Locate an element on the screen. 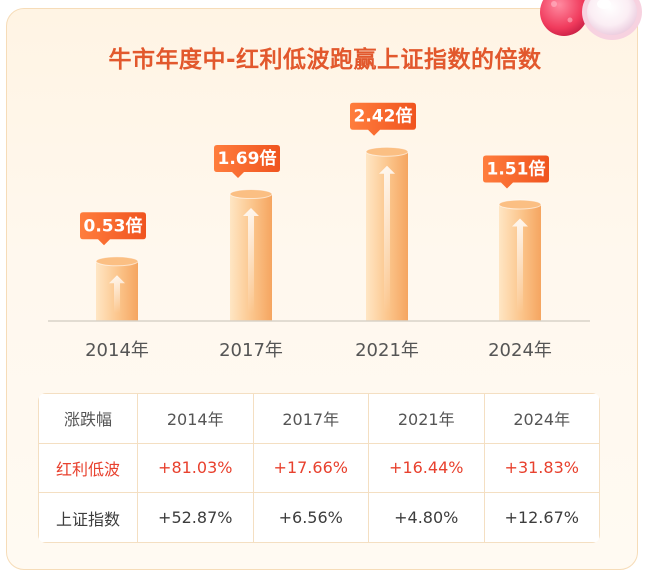 The image size is (650, 570). bar-group: 1.69倍 is located at coordinates (247, 233).